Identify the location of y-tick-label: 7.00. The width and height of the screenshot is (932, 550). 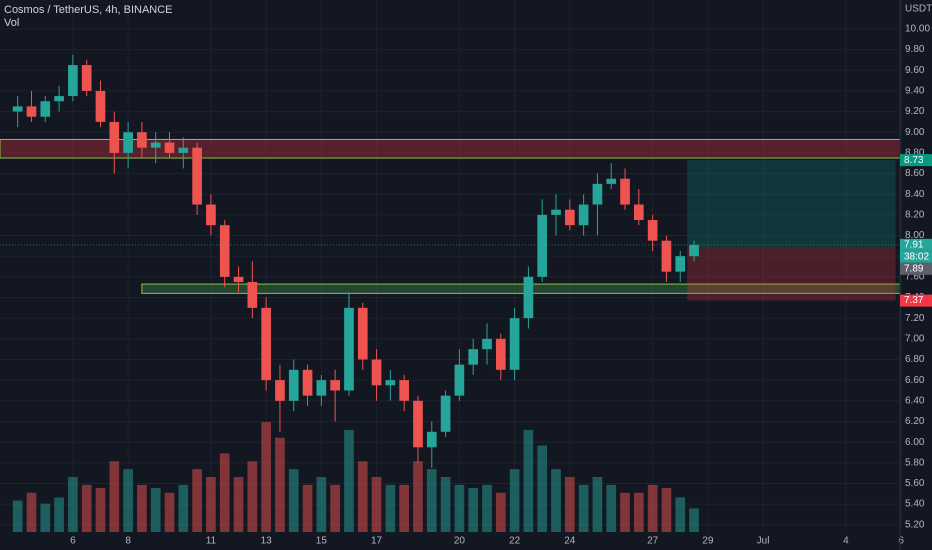
(915, 338).